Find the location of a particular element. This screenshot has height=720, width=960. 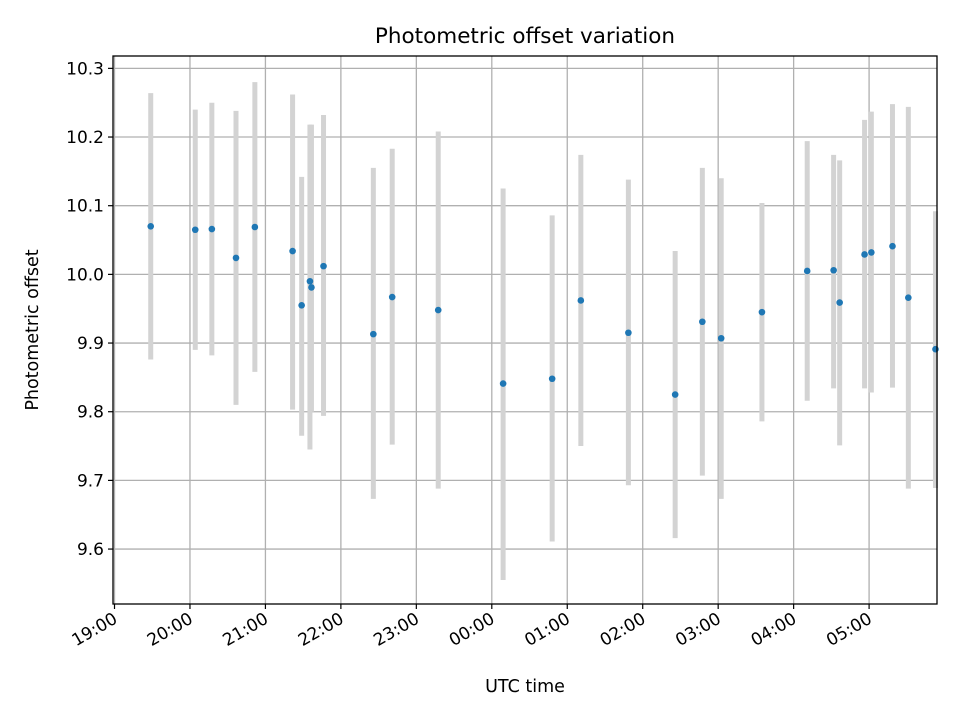

y-tick-label: 10.2 is located at coordinates (85, 138).